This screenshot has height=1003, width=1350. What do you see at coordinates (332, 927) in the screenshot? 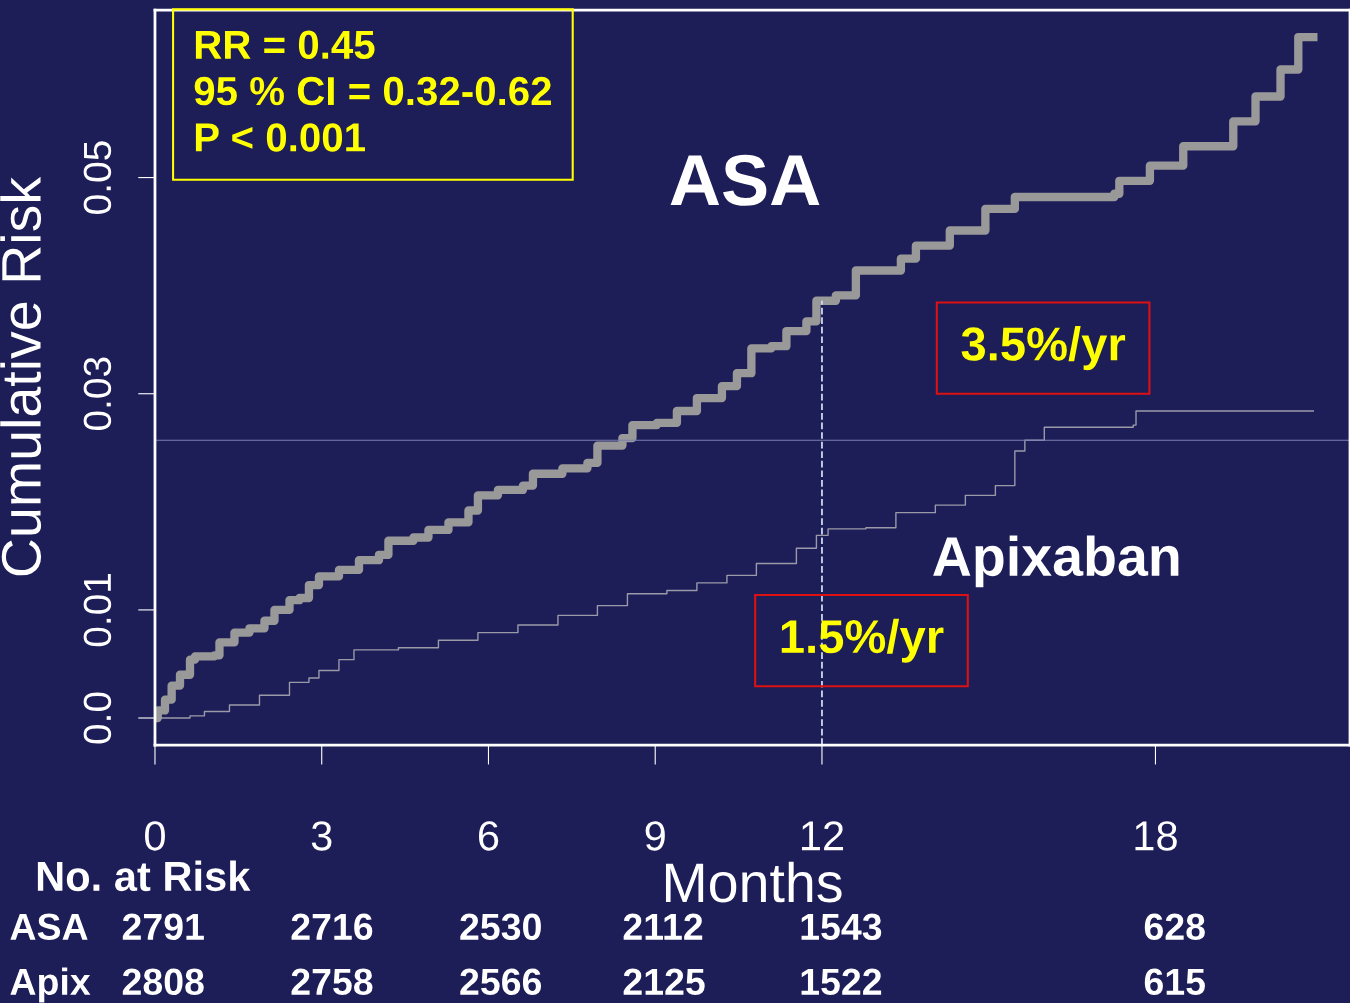
I see `text: 2716` at bounding box center [332, 927].